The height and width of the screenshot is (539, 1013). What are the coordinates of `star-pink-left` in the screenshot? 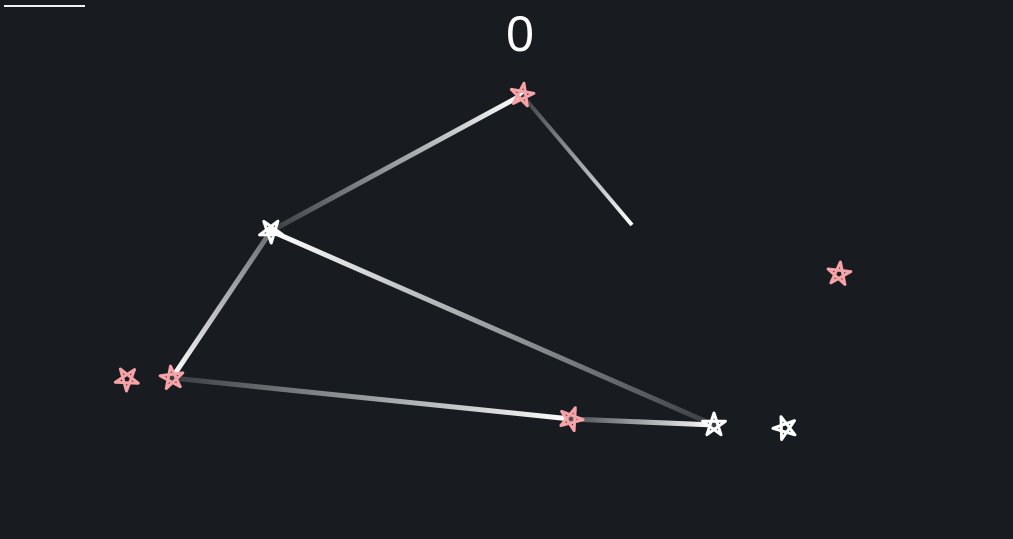 It's located at (171, 377).